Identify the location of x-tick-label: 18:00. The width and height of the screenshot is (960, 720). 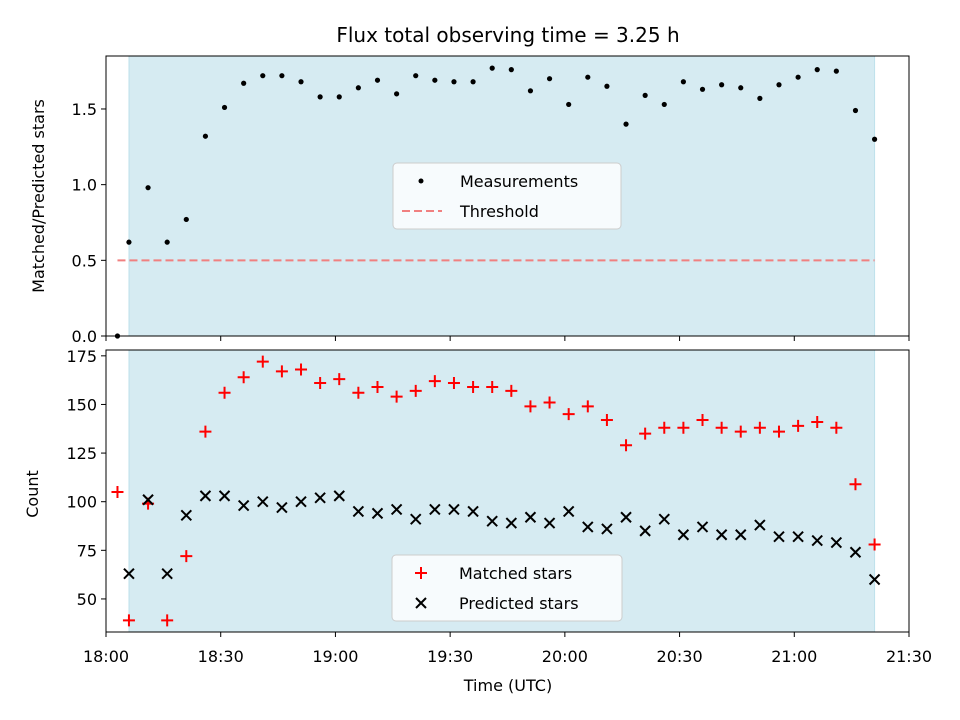
(106, 656).